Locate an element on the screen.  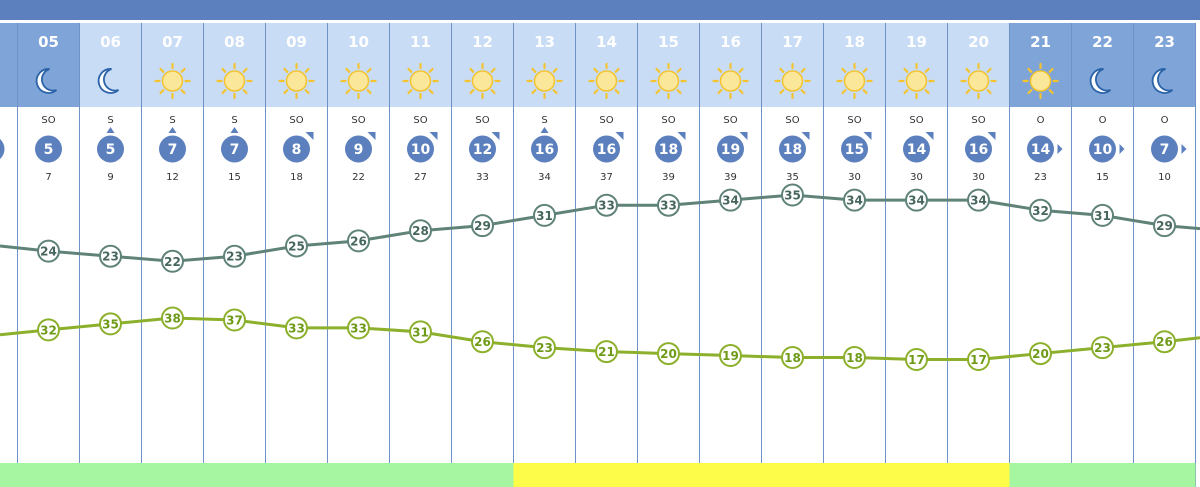
sun-icon is located at coordinates (606, 81).